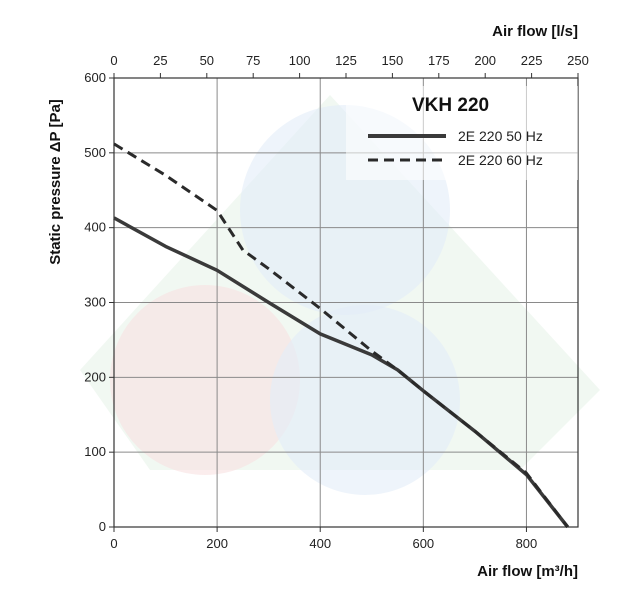  What do you see at coordinates (485, 60) in the screenshot?
I see `x-top-tick-label: 200` at bounding box center [485, 60].